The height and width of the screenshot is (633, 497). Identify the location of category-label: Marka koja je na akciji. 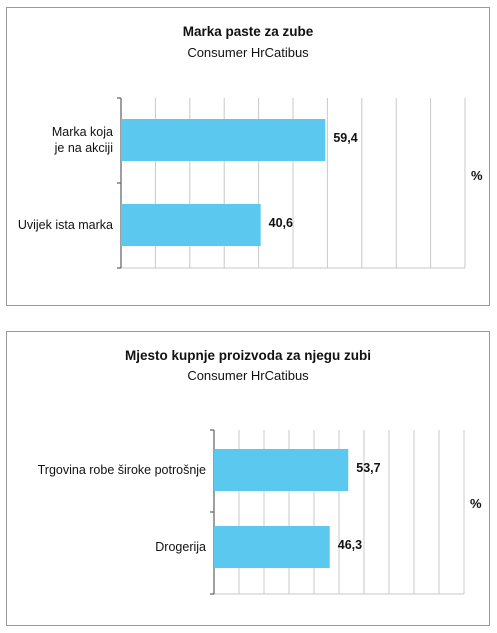
(82, 140).